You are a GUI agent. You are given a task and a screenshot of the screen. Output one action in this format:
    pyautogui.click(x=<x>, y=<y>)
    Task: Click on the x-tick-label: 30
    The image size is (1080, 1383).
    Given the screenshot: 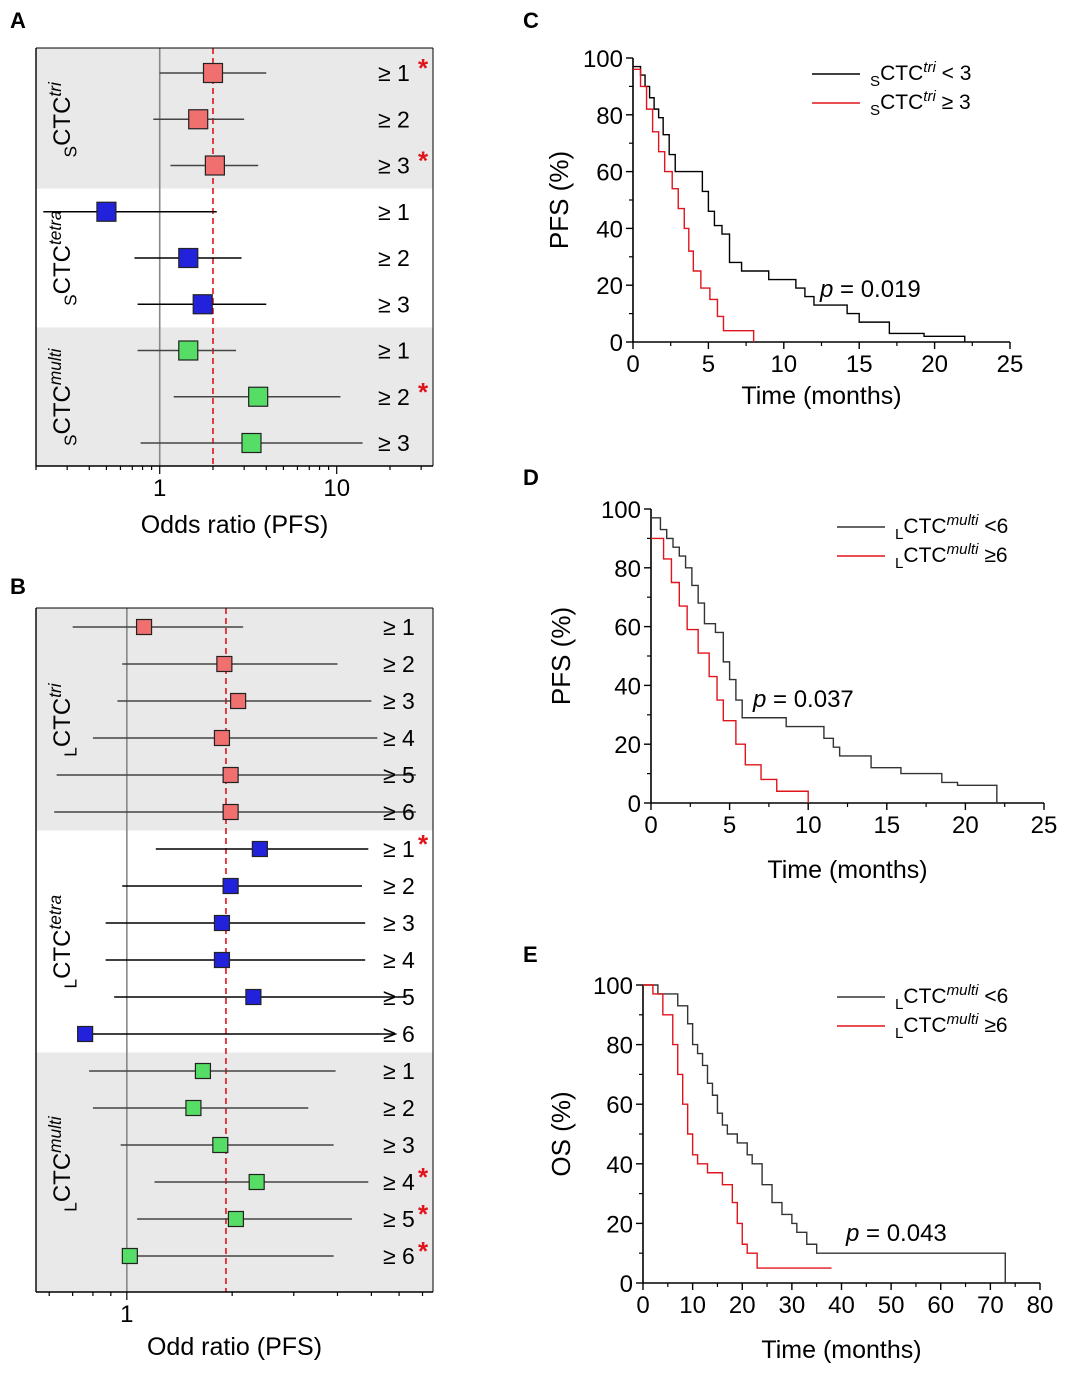 What is the action you would take?
    pyautogui.click(x=792, y=1305)
    